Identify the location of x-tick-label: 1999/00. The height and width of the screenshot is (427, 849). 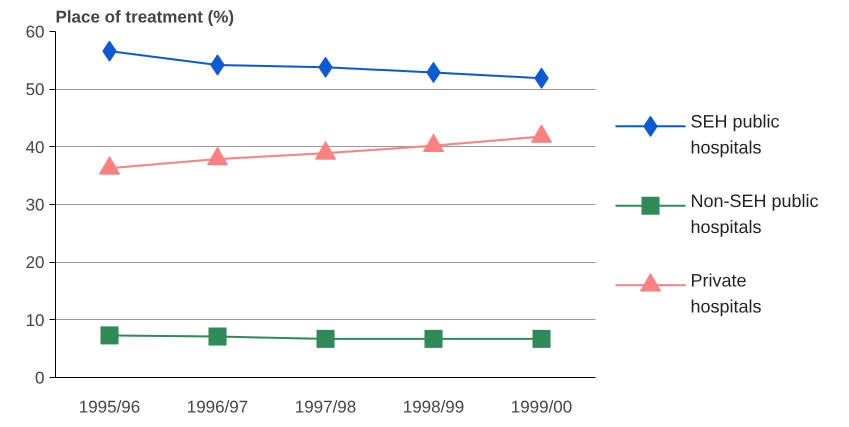
(541, 407).